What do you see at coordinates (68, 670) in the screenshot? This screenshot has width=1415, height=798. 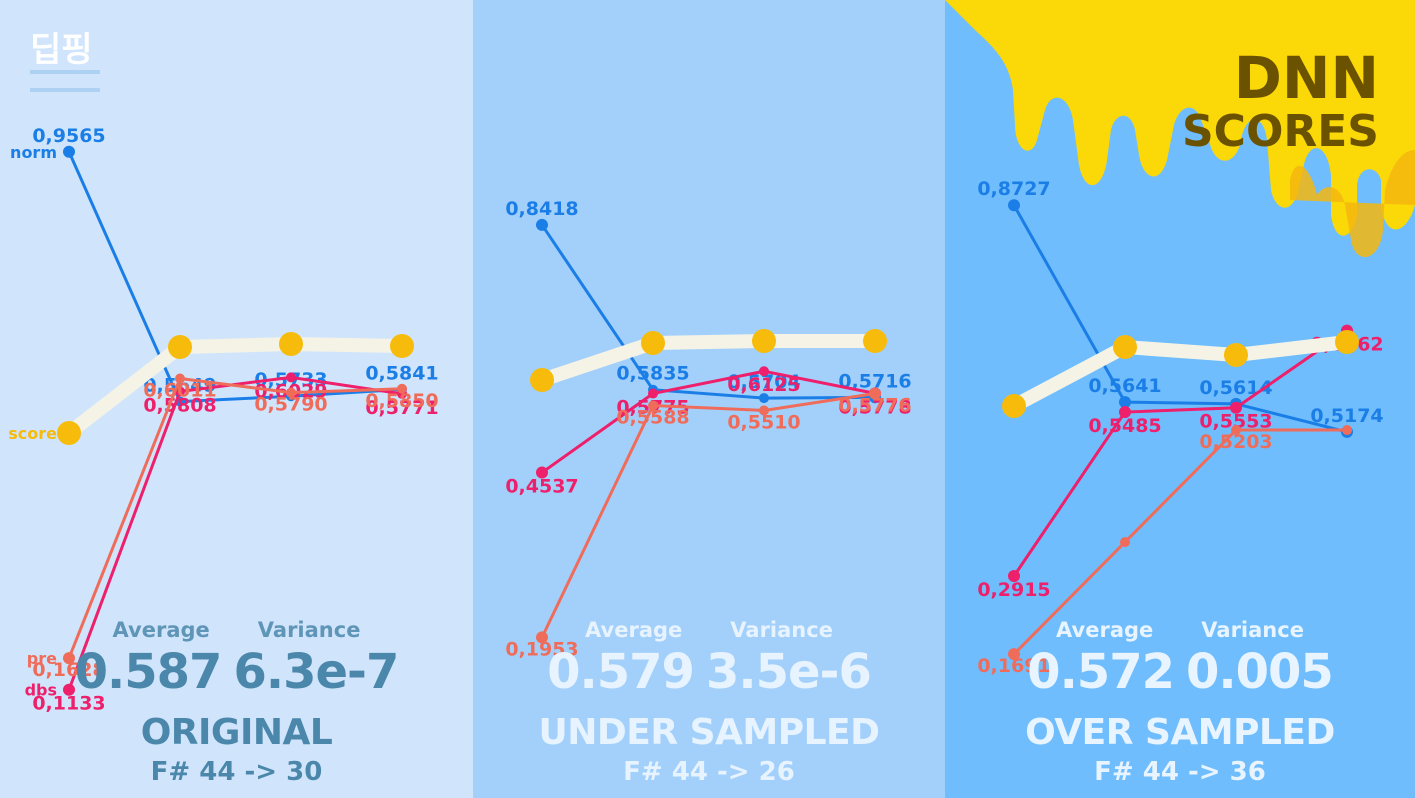 I see `pre-data-label: 0,1628` at bounding box center [68, 670].